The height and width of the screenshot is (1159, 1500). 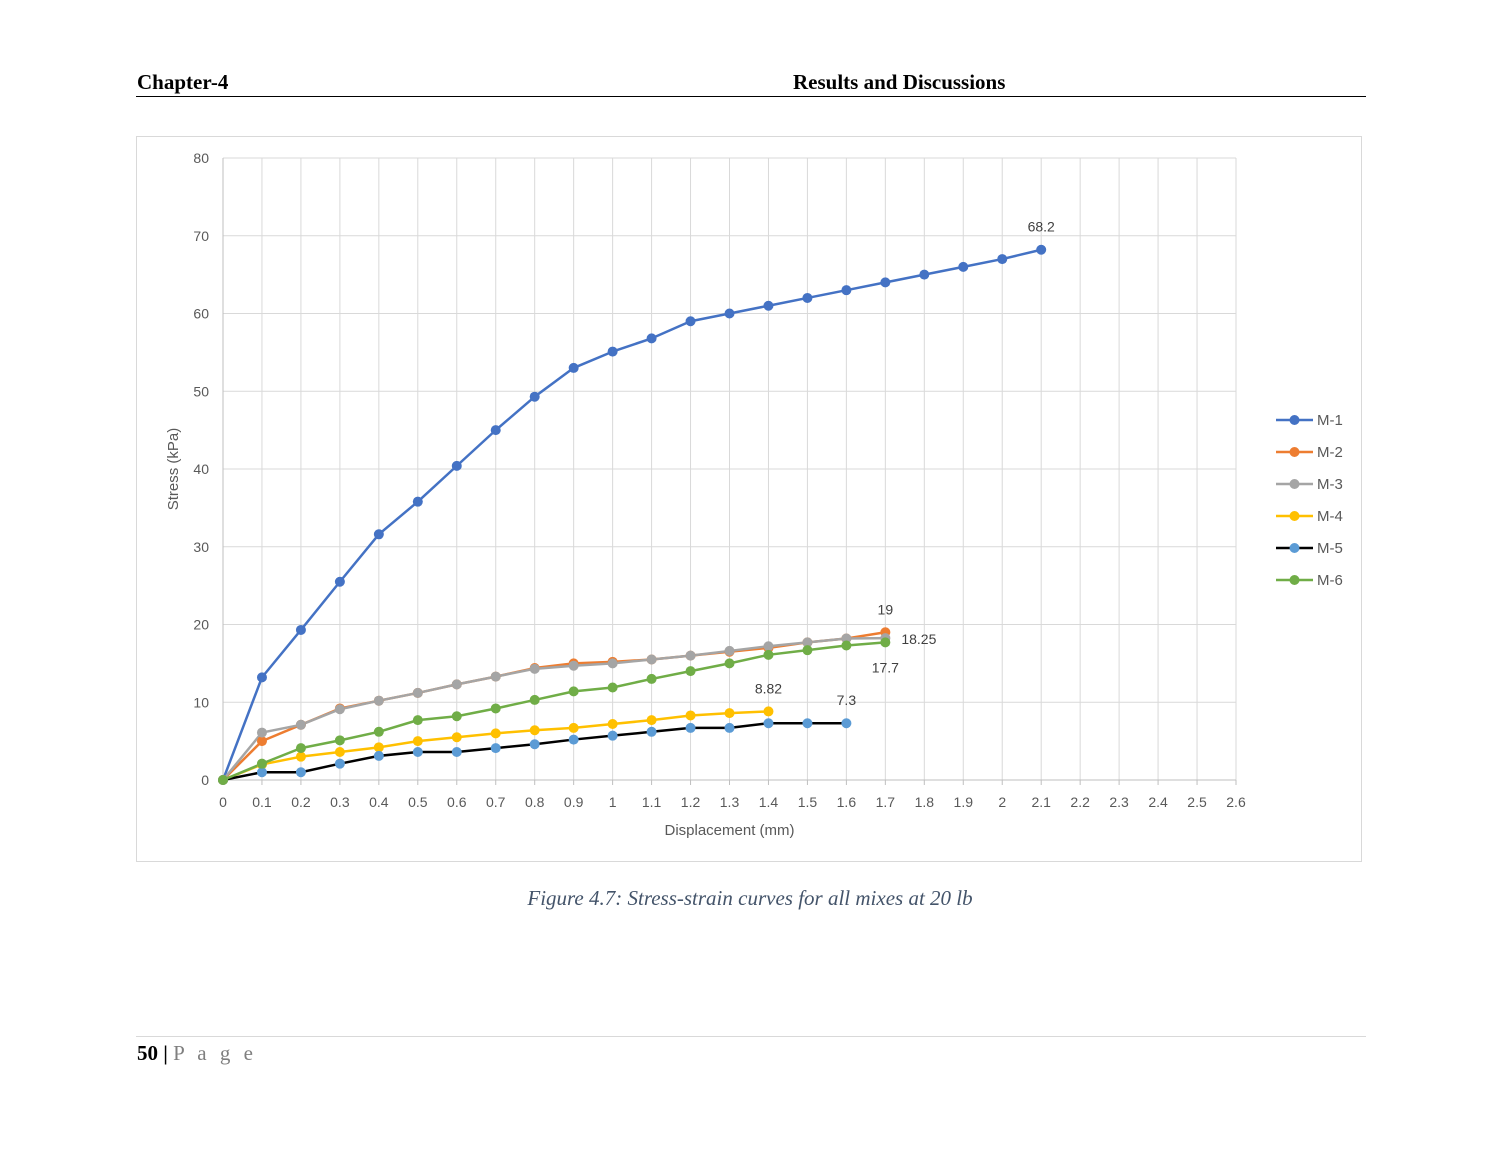 I want to click on data-label-m-3: 18.25, so click(x=918, y=639).